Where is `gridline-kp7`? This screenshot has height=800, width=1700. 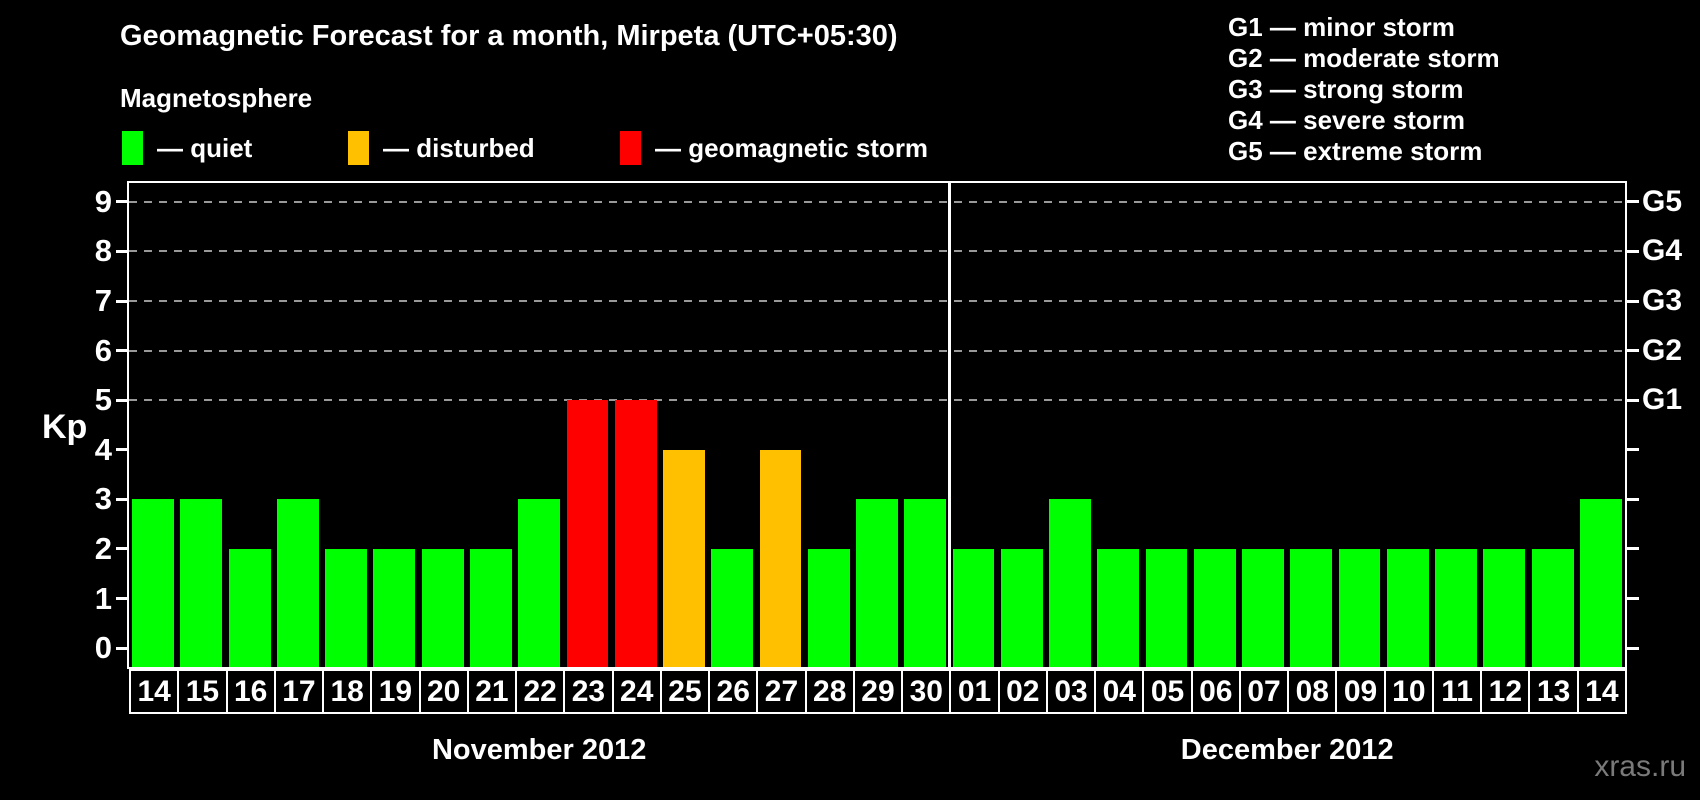 gridline-kp7 is located at coordinates (877, 301).